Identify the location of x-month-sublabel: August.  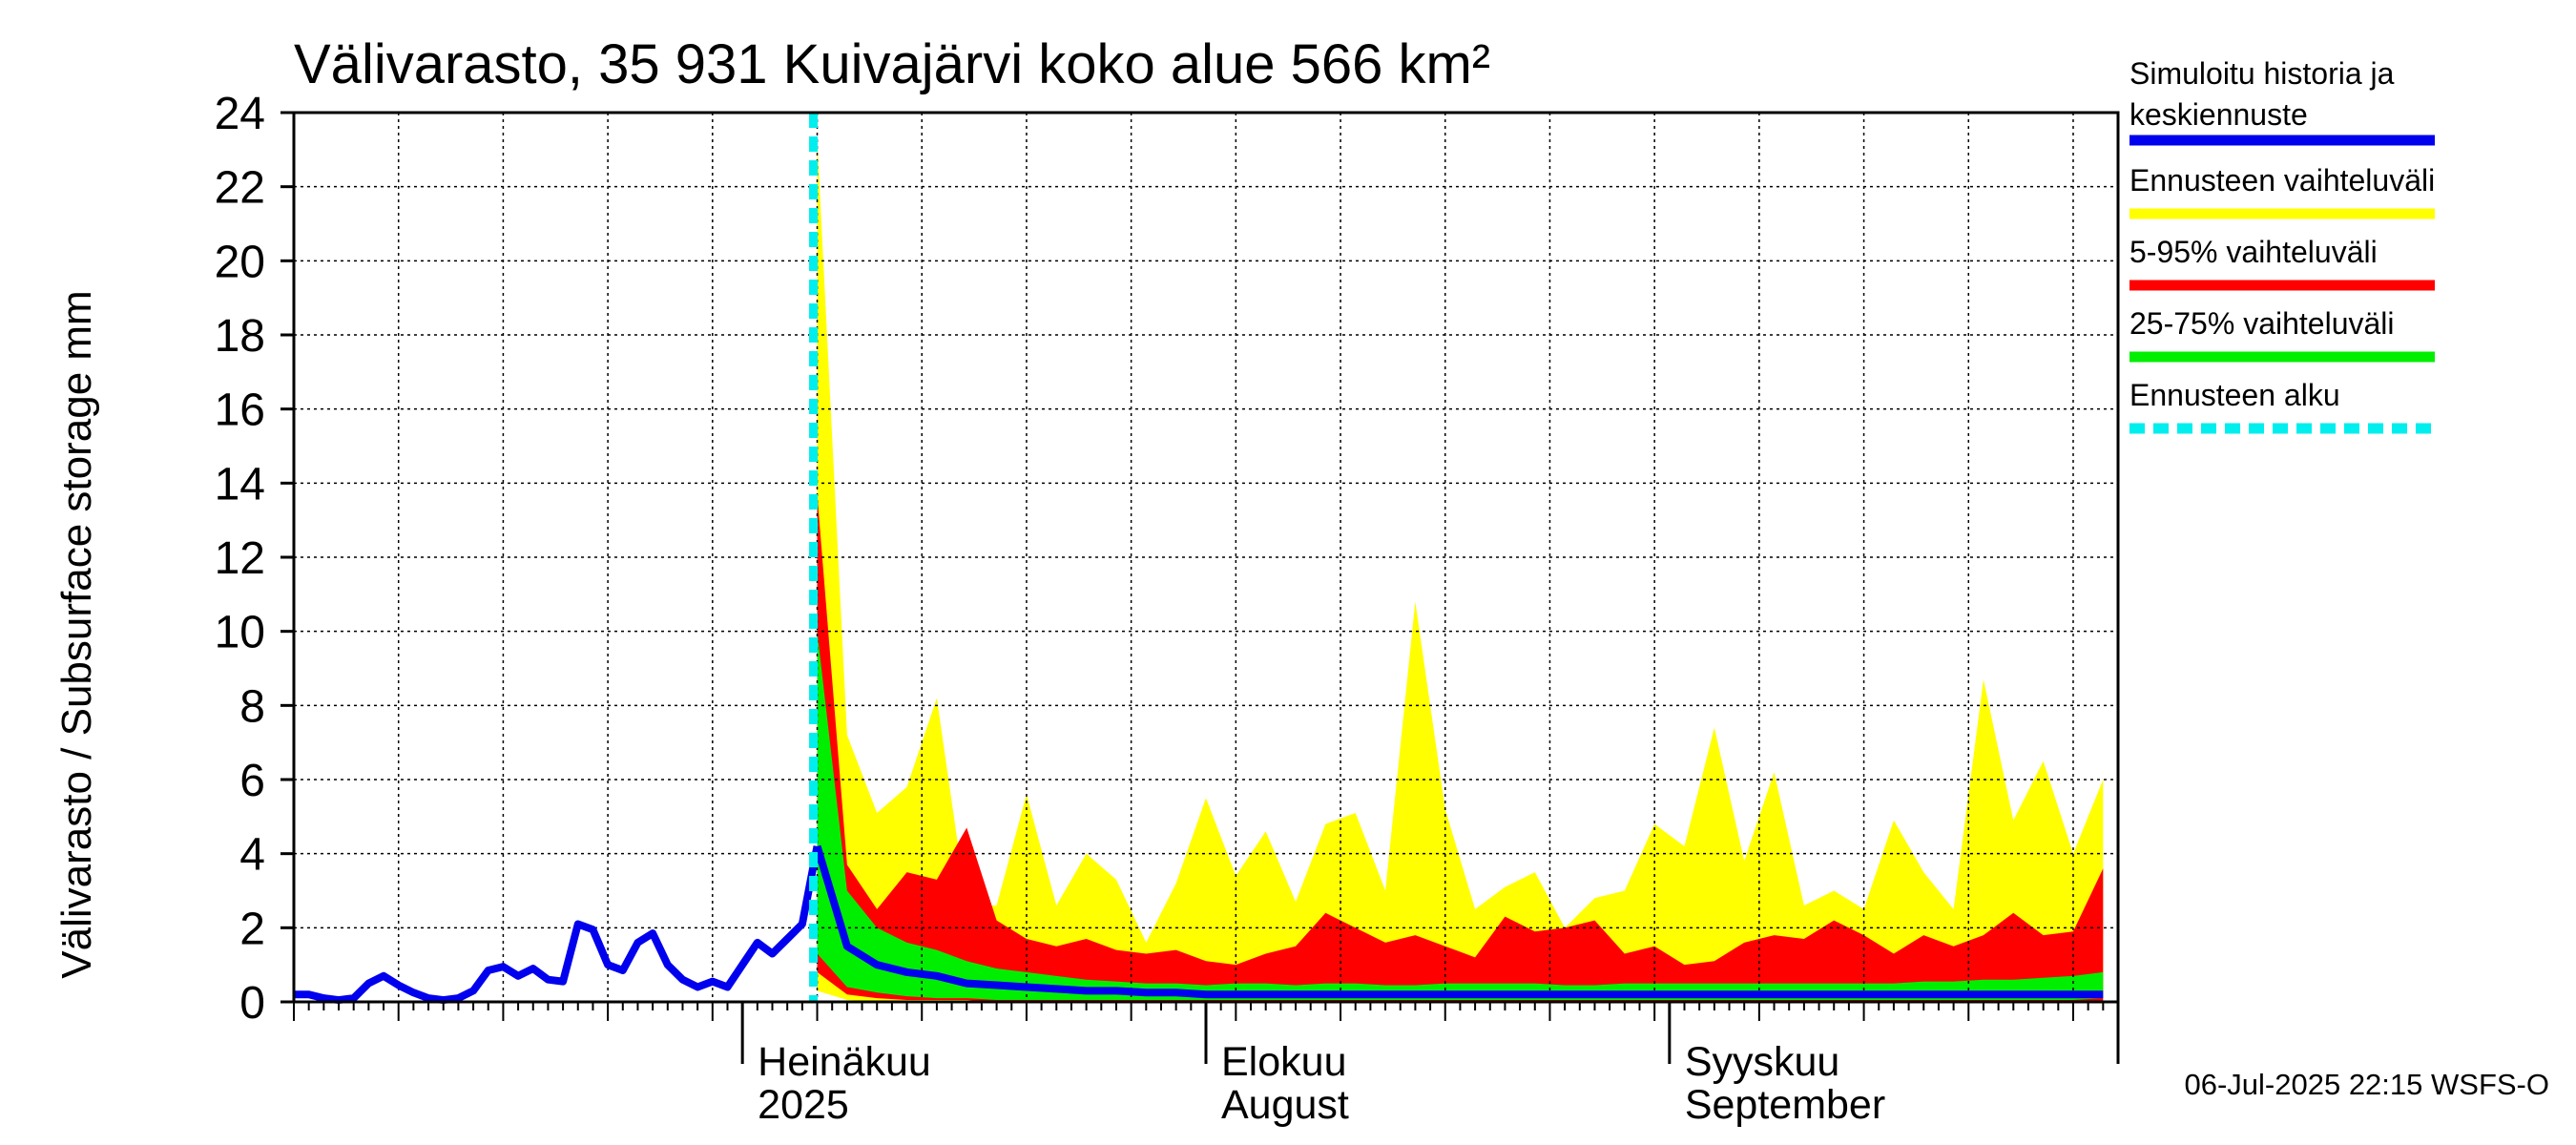
(1285, 1105).